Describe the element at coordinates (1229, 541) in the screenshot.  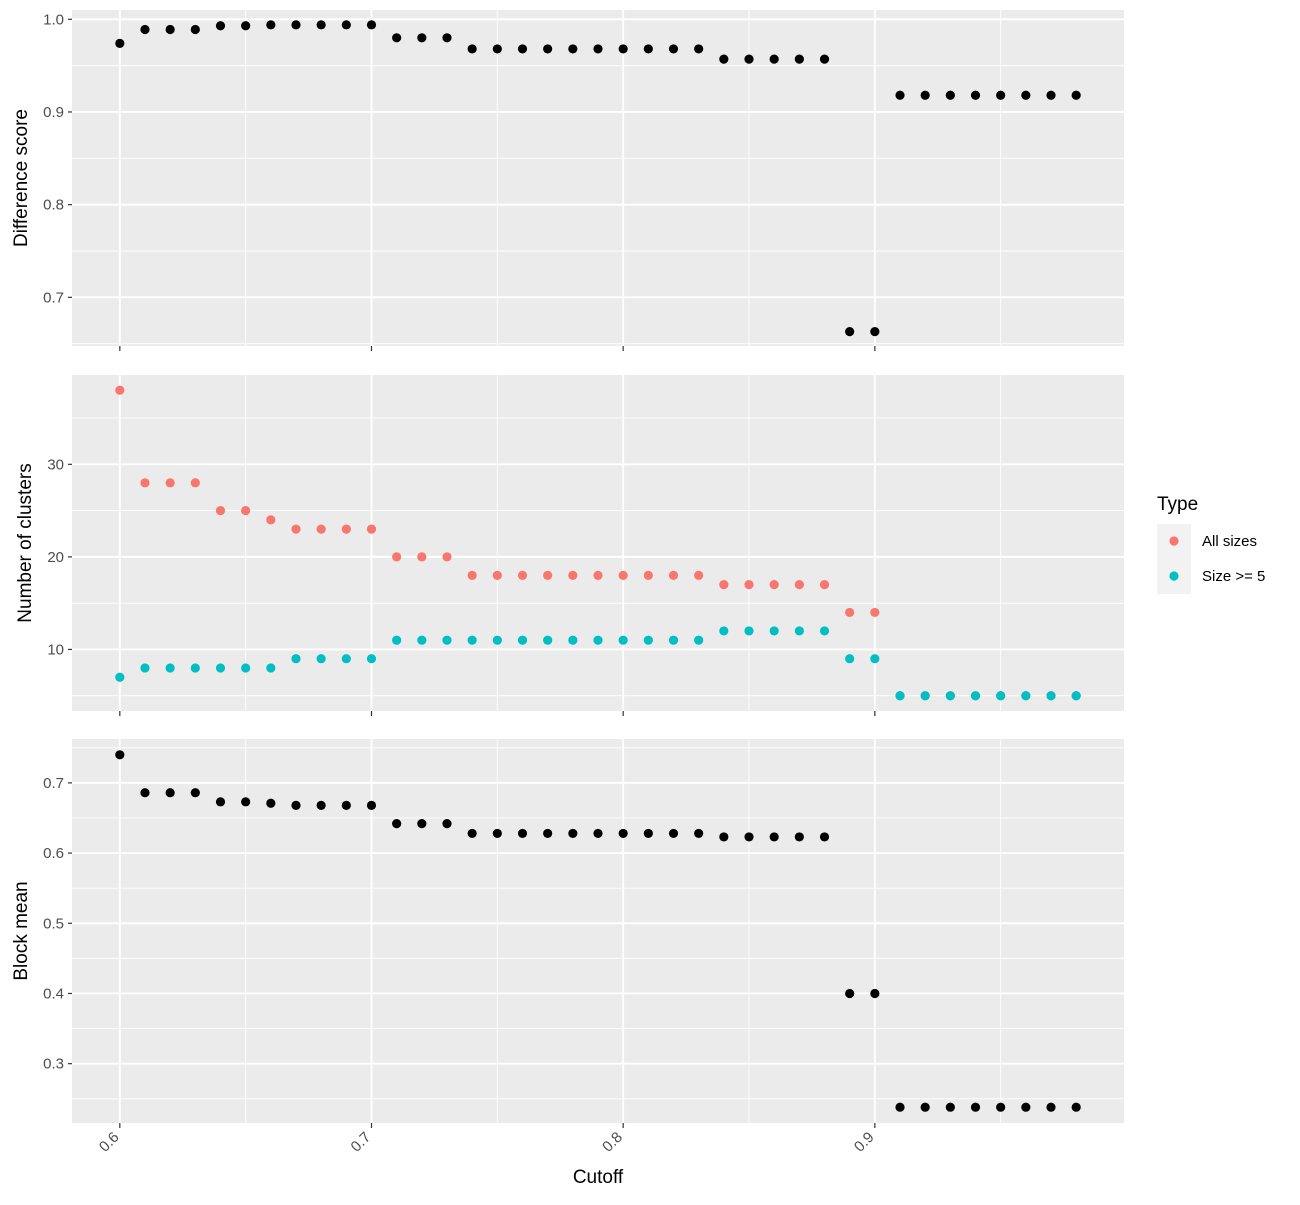
I see `legend-label: All sizes` at that location.